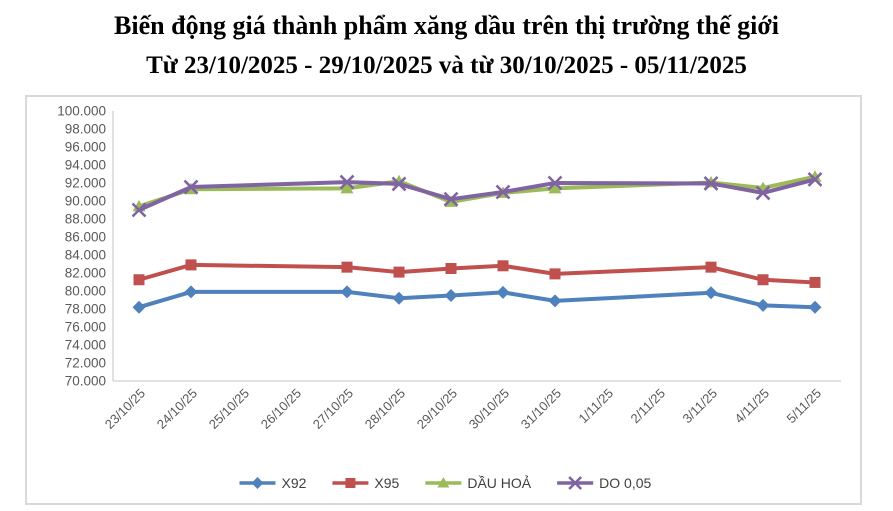 This screenshot has width=893, height=511. What do you see at coordinates (333, 409) in the screenshot?
I see `x-axis-tick-label: 27/10/25` at bounding box center [333, 409].